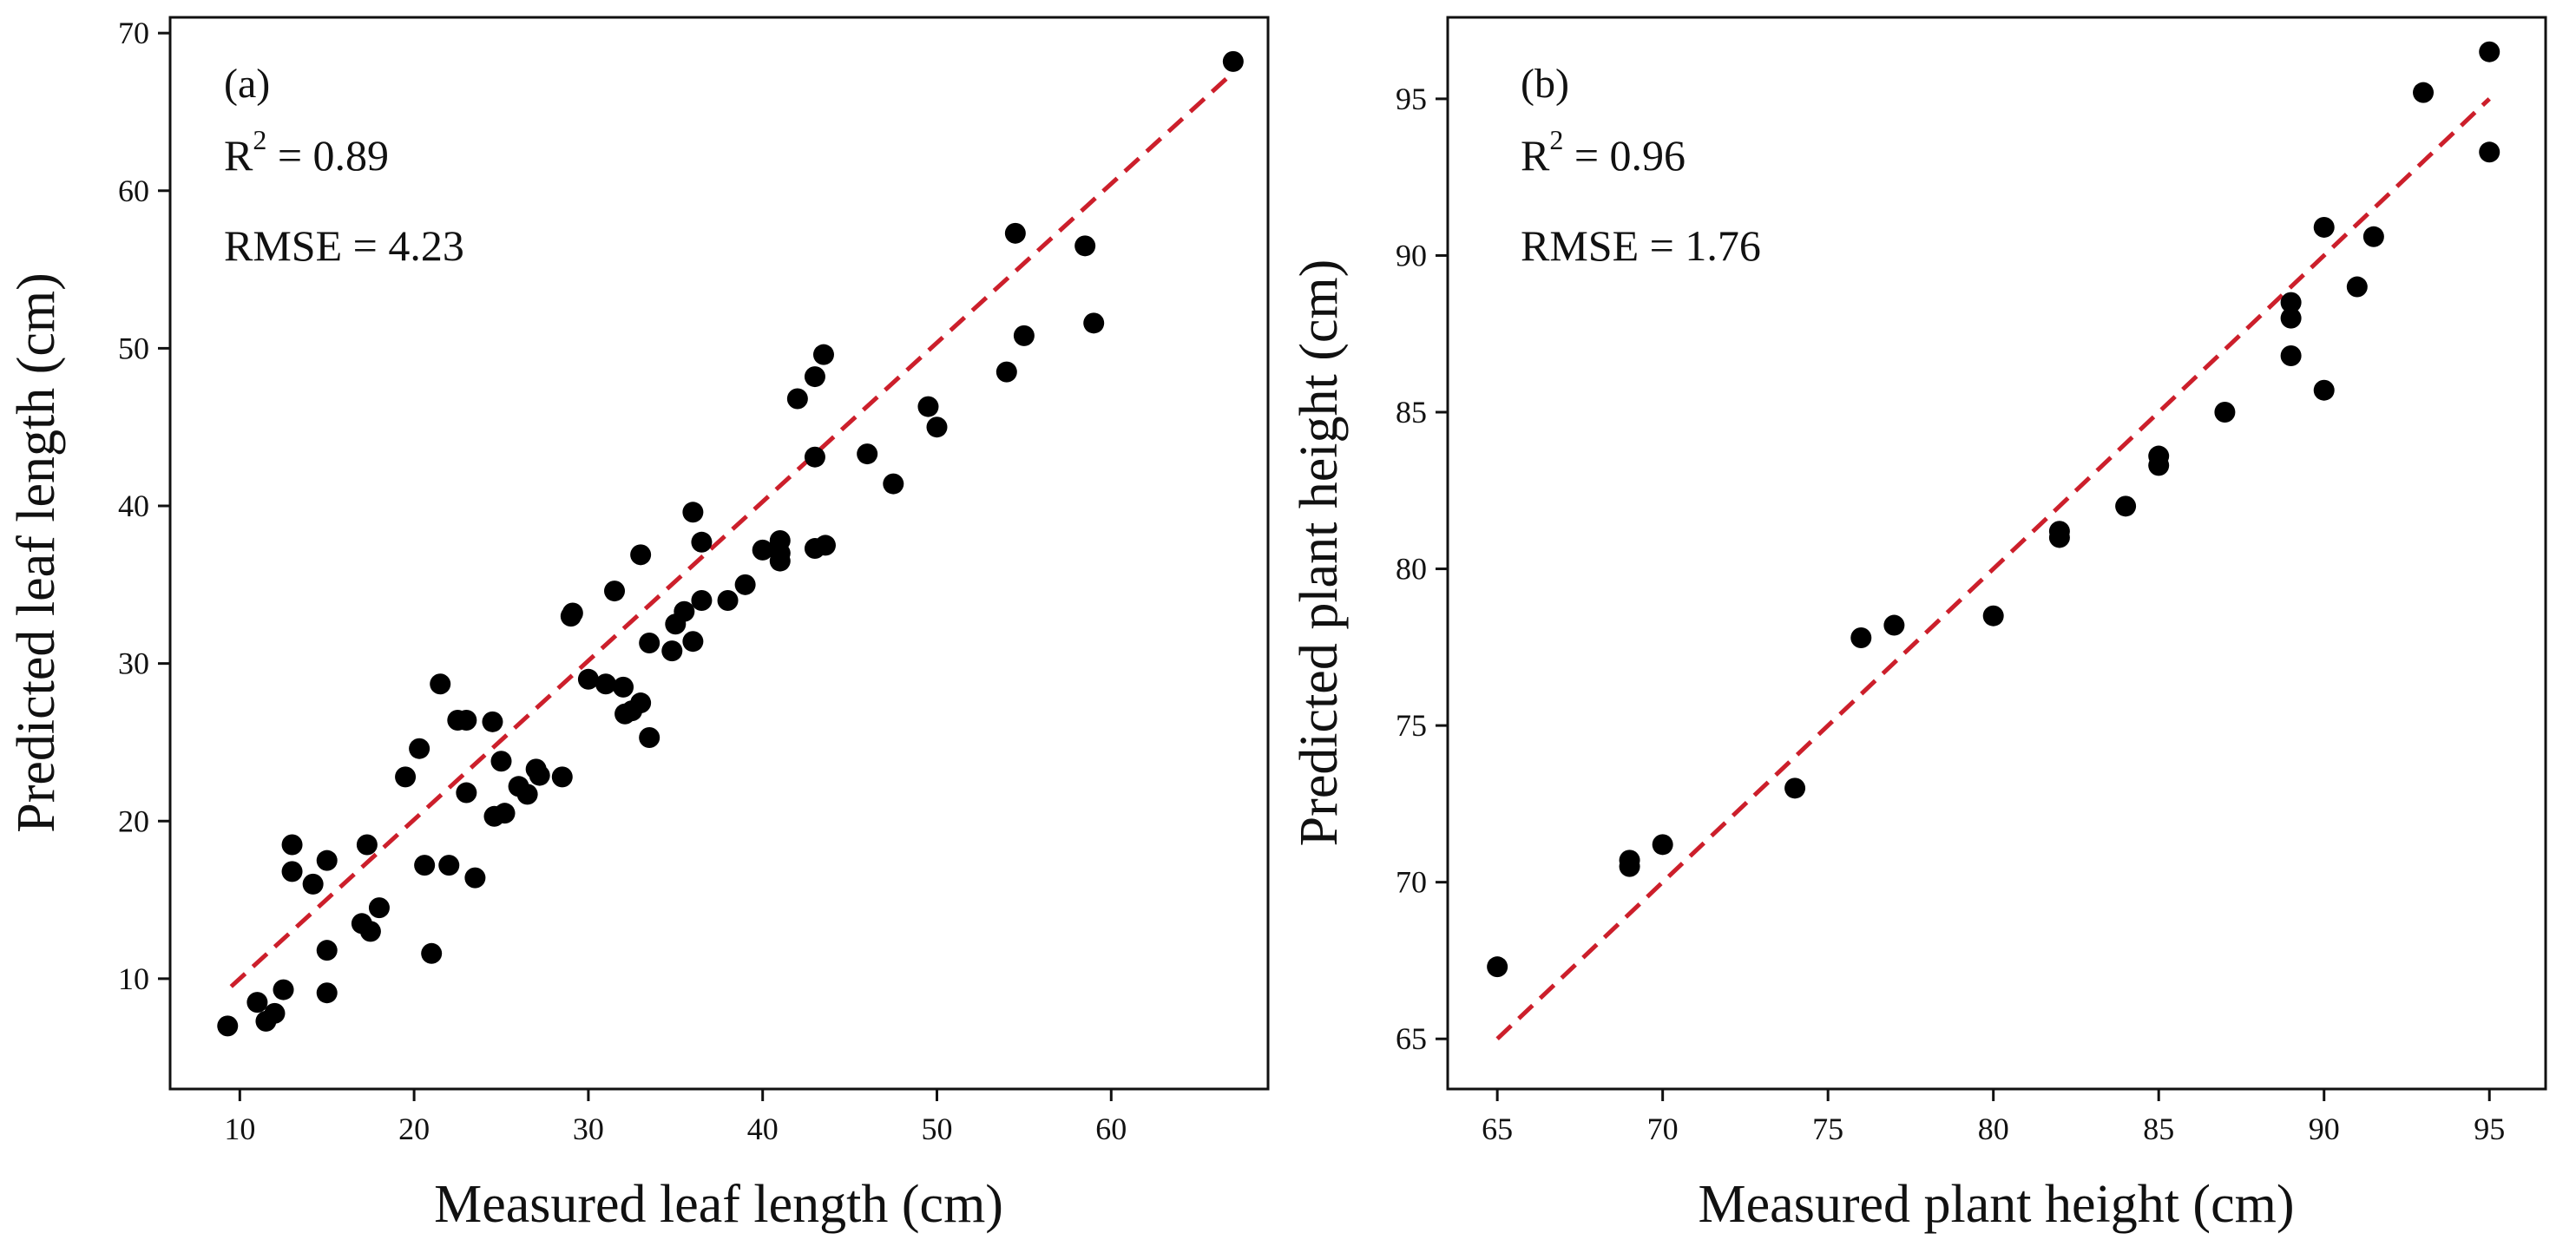 Image resolution: width=2576 pixels, height=1253 pixels. Describe the element at coordinates (1663, 1129) in the screenshot. I see `panel-b-x-tick-label-70: 70` at that location.